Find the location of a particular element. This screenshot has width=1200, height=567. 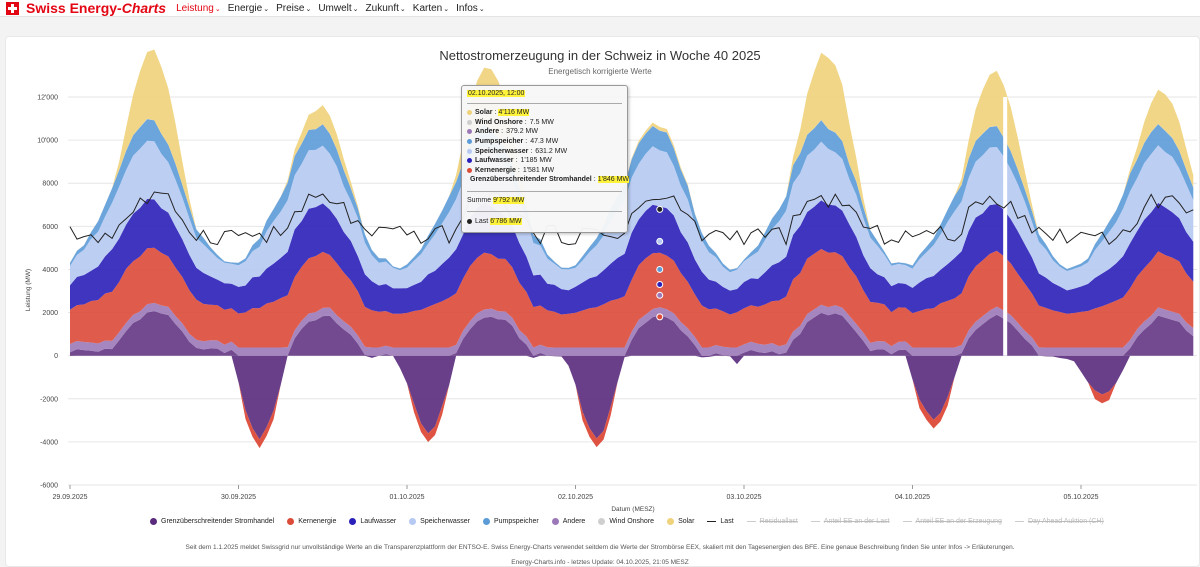

legend-item: Wind Onshore is located at coordinates (626, 521).